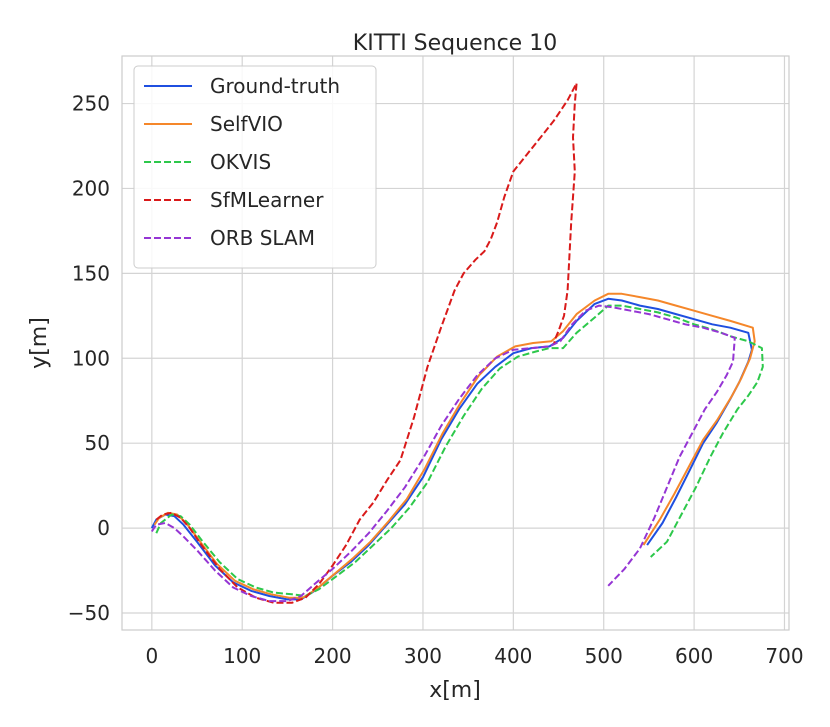 The image size is (830, 727). I want to click on x-tick-label: 700, so click(784, 656).